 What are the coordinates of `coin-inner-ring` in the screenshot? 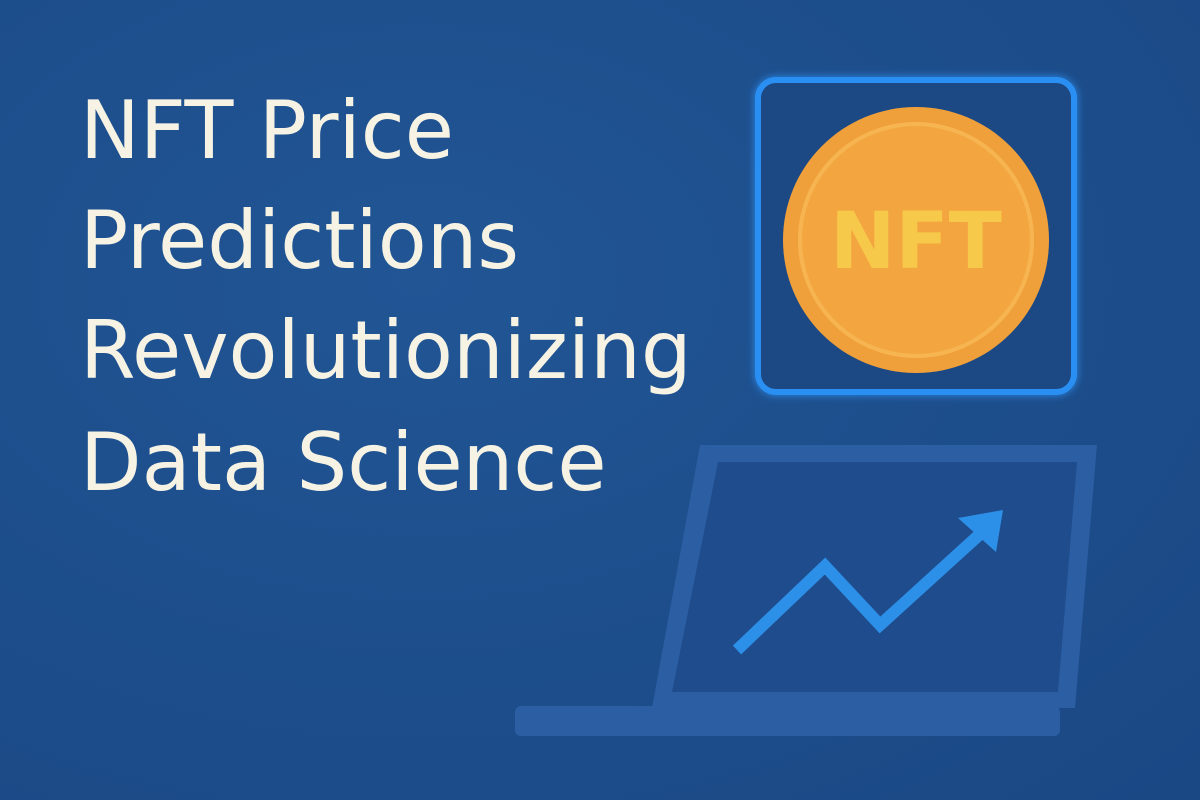 It's located at (916, 240).